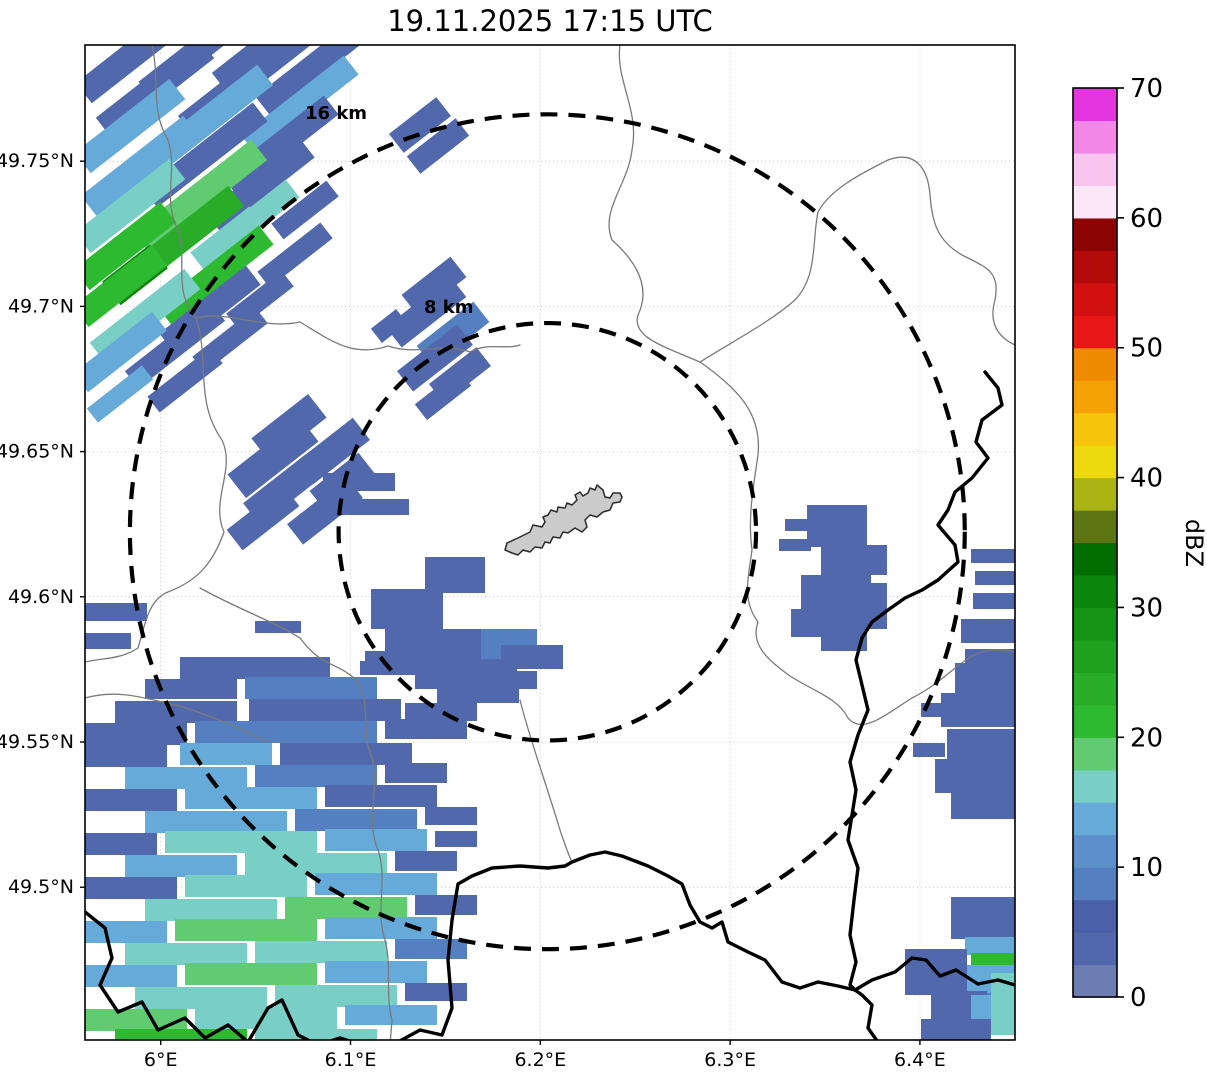  What do you see at coordinates (920, 1060) in the screenshot?
I see `x-tick-label: 6.4°E` at bounding box center [920, 1060].